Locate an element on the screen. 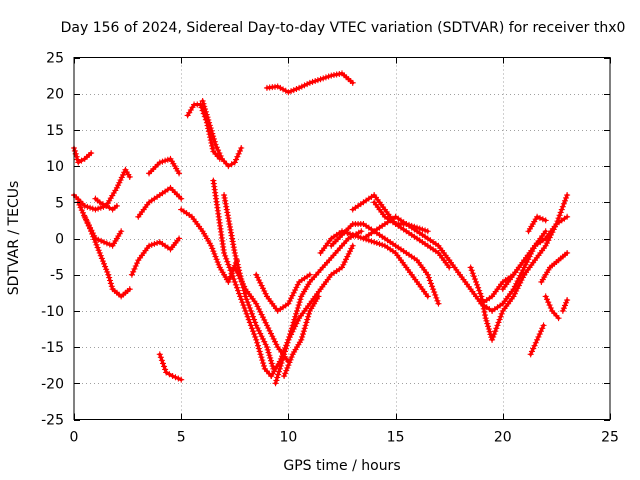 The image size is (640, 480). x-tick-label: 15 is located at coordinates (396, 438).